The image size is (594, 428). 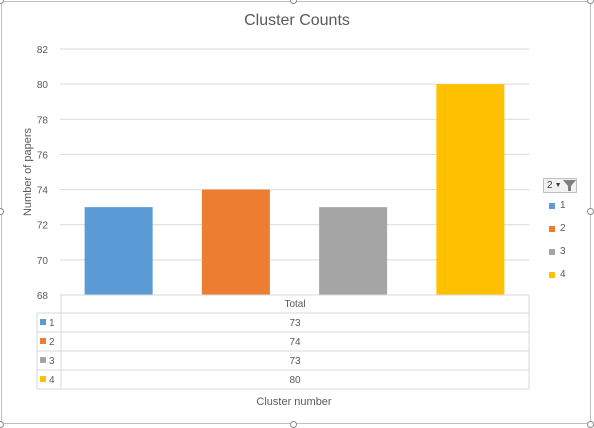 I want to click on table-row-key: 3, so click(x=52, y=361).